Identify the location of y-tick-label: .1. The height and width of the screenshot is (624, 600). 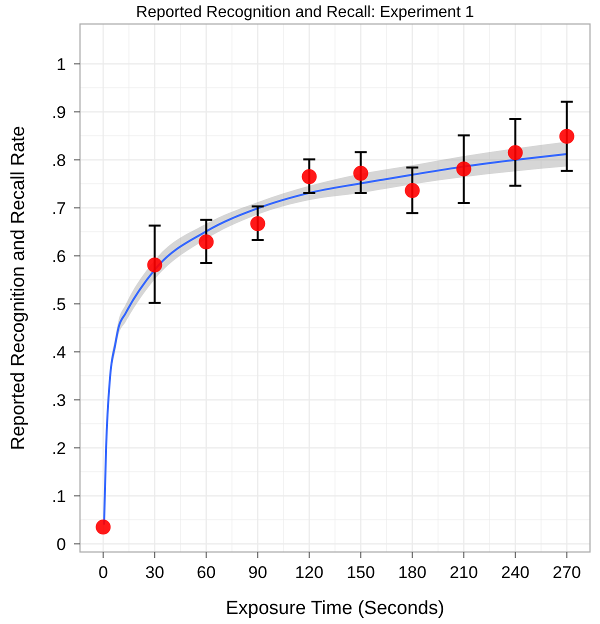
(59, 496).